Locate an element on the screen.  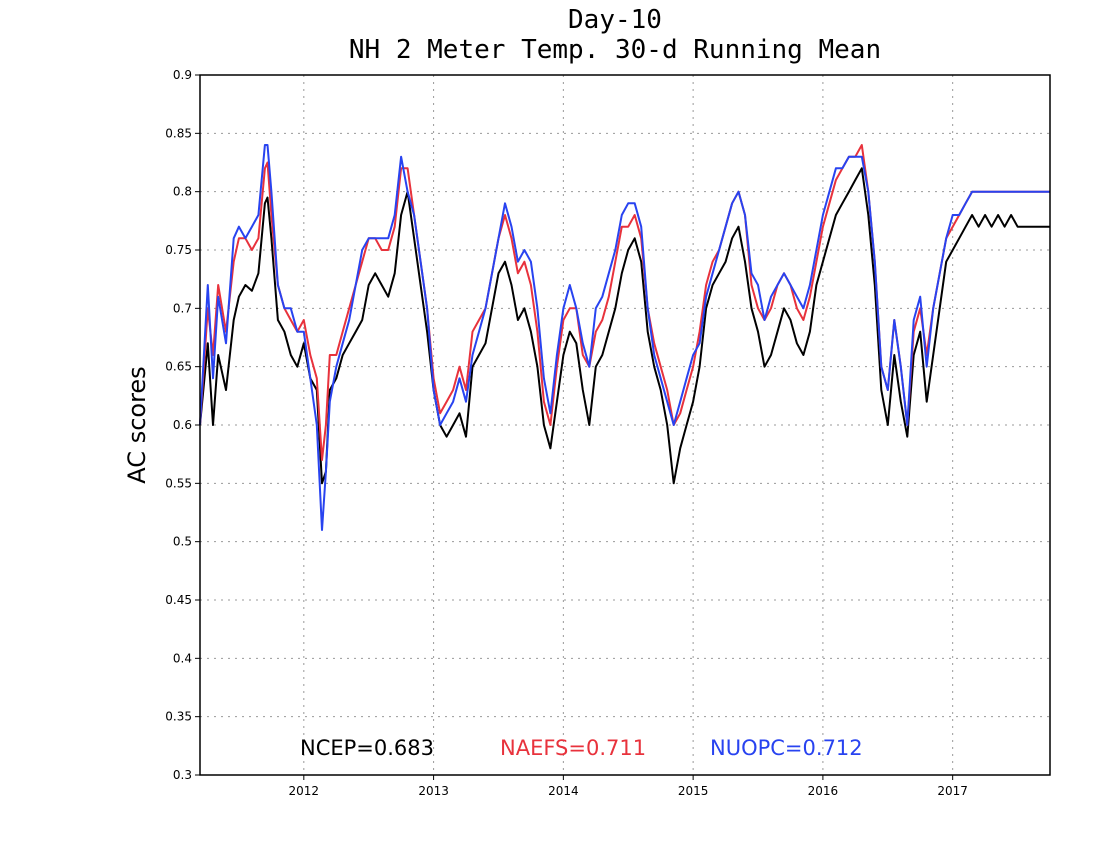
y-tick-label: 0.55 is located at coordinates (178, 483).